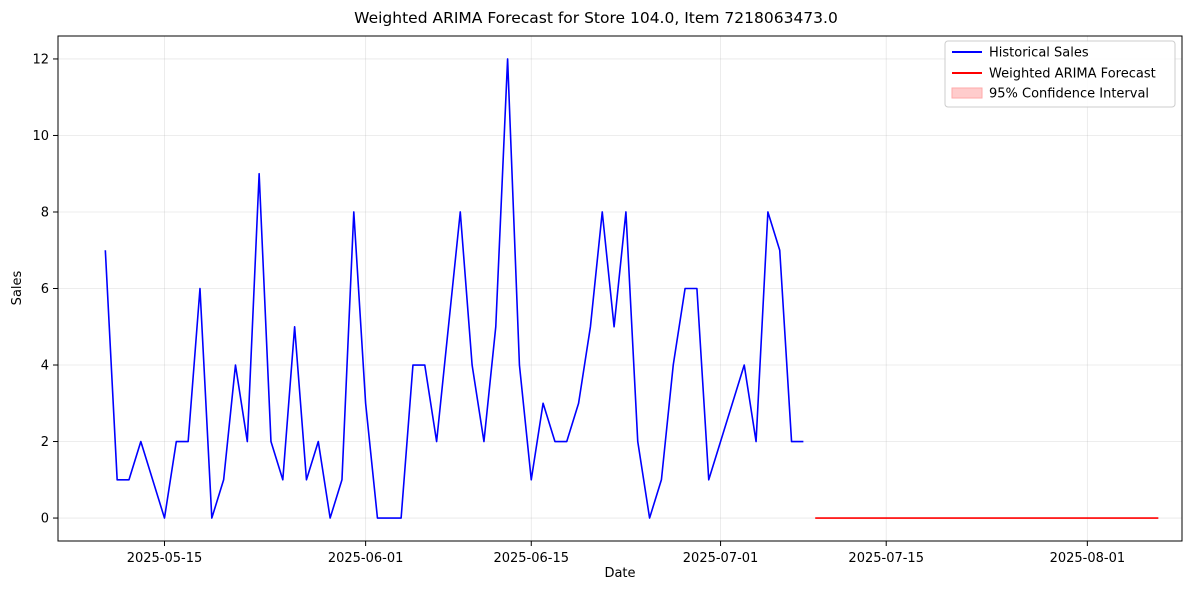 The width and height of the screenshot is (1189, 590). I want to click on y-tick-label: 2, so click(45, 442).